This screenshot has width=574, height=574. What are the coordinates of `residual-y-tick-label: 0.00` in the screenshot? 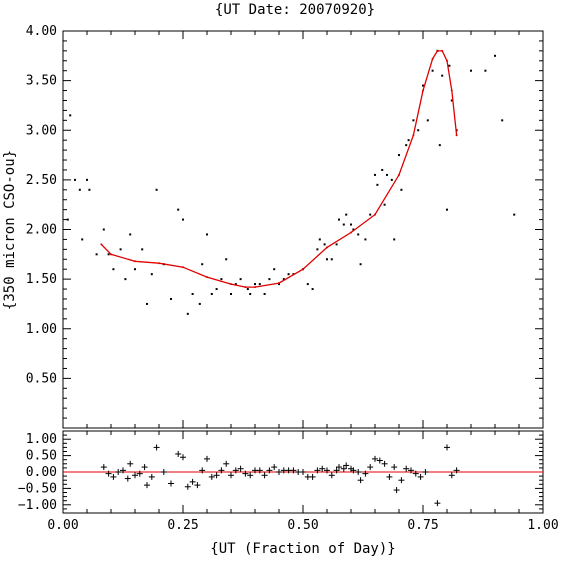 It's located at (41, 472).